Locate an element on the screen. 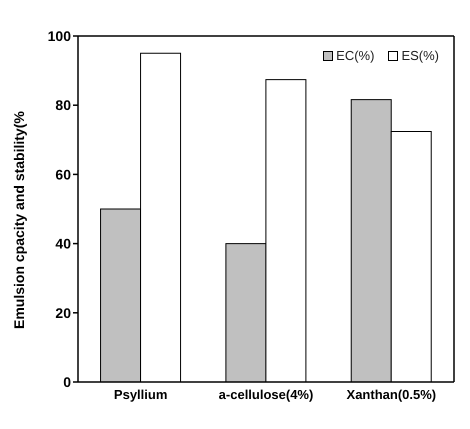 This screenshot has height=429, width=470. x-tick-label: a-cellulose(4%) is located at coordinates (266, 394).